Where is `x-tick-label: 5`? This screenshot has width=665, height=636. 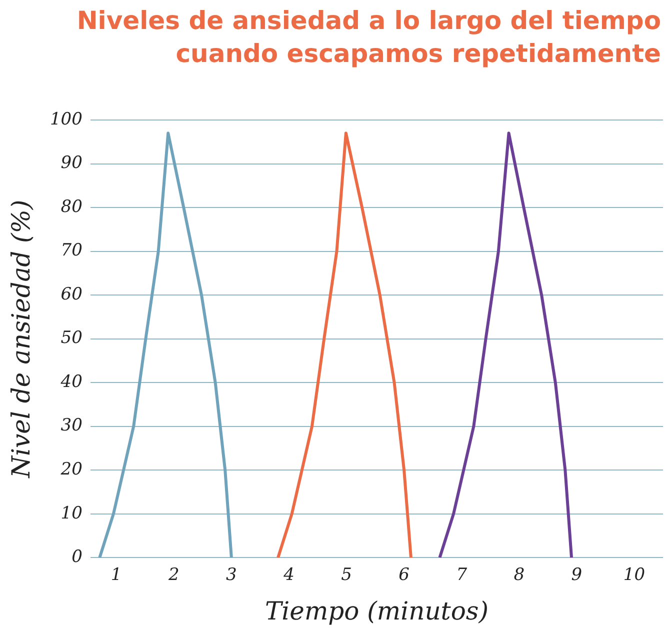
x-tick-label: 5 is located at coordinates (346, 575).